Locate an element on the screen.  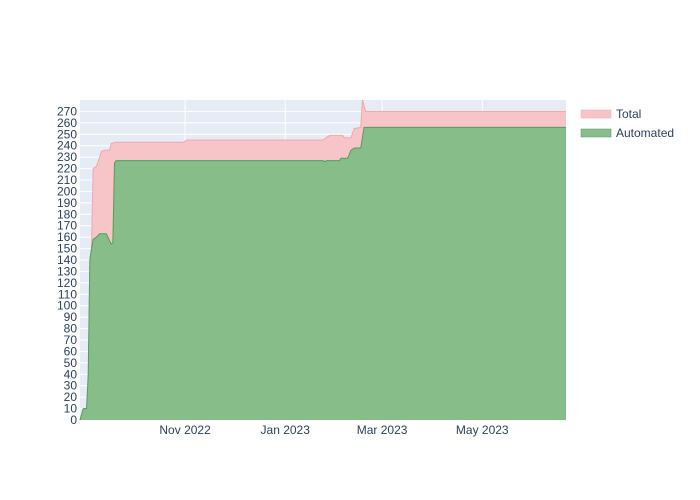
y-tick-label: 250 is located at coordinates (67, 134).